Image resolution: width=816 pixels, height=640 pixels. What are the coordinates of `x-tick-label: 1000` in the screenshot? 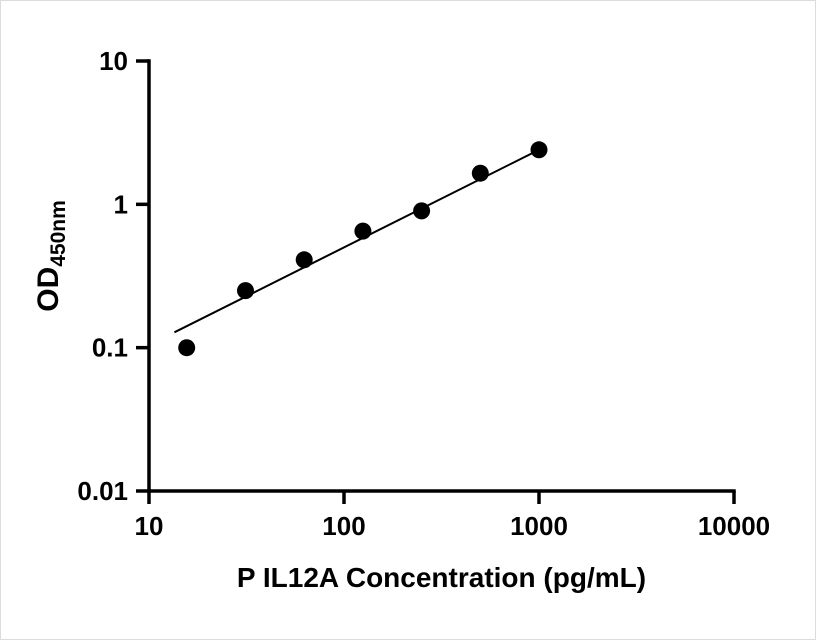 It's located at (539, 526).